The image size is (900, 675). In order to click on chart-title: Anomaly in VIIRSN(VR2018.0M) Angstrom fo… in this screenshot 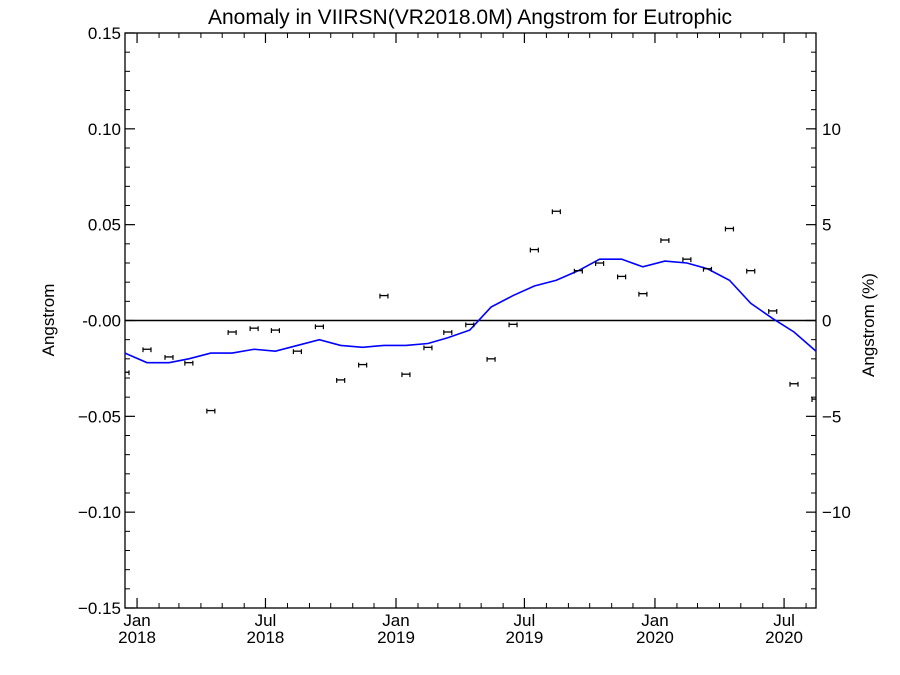, I will do `click(470, 17)`.